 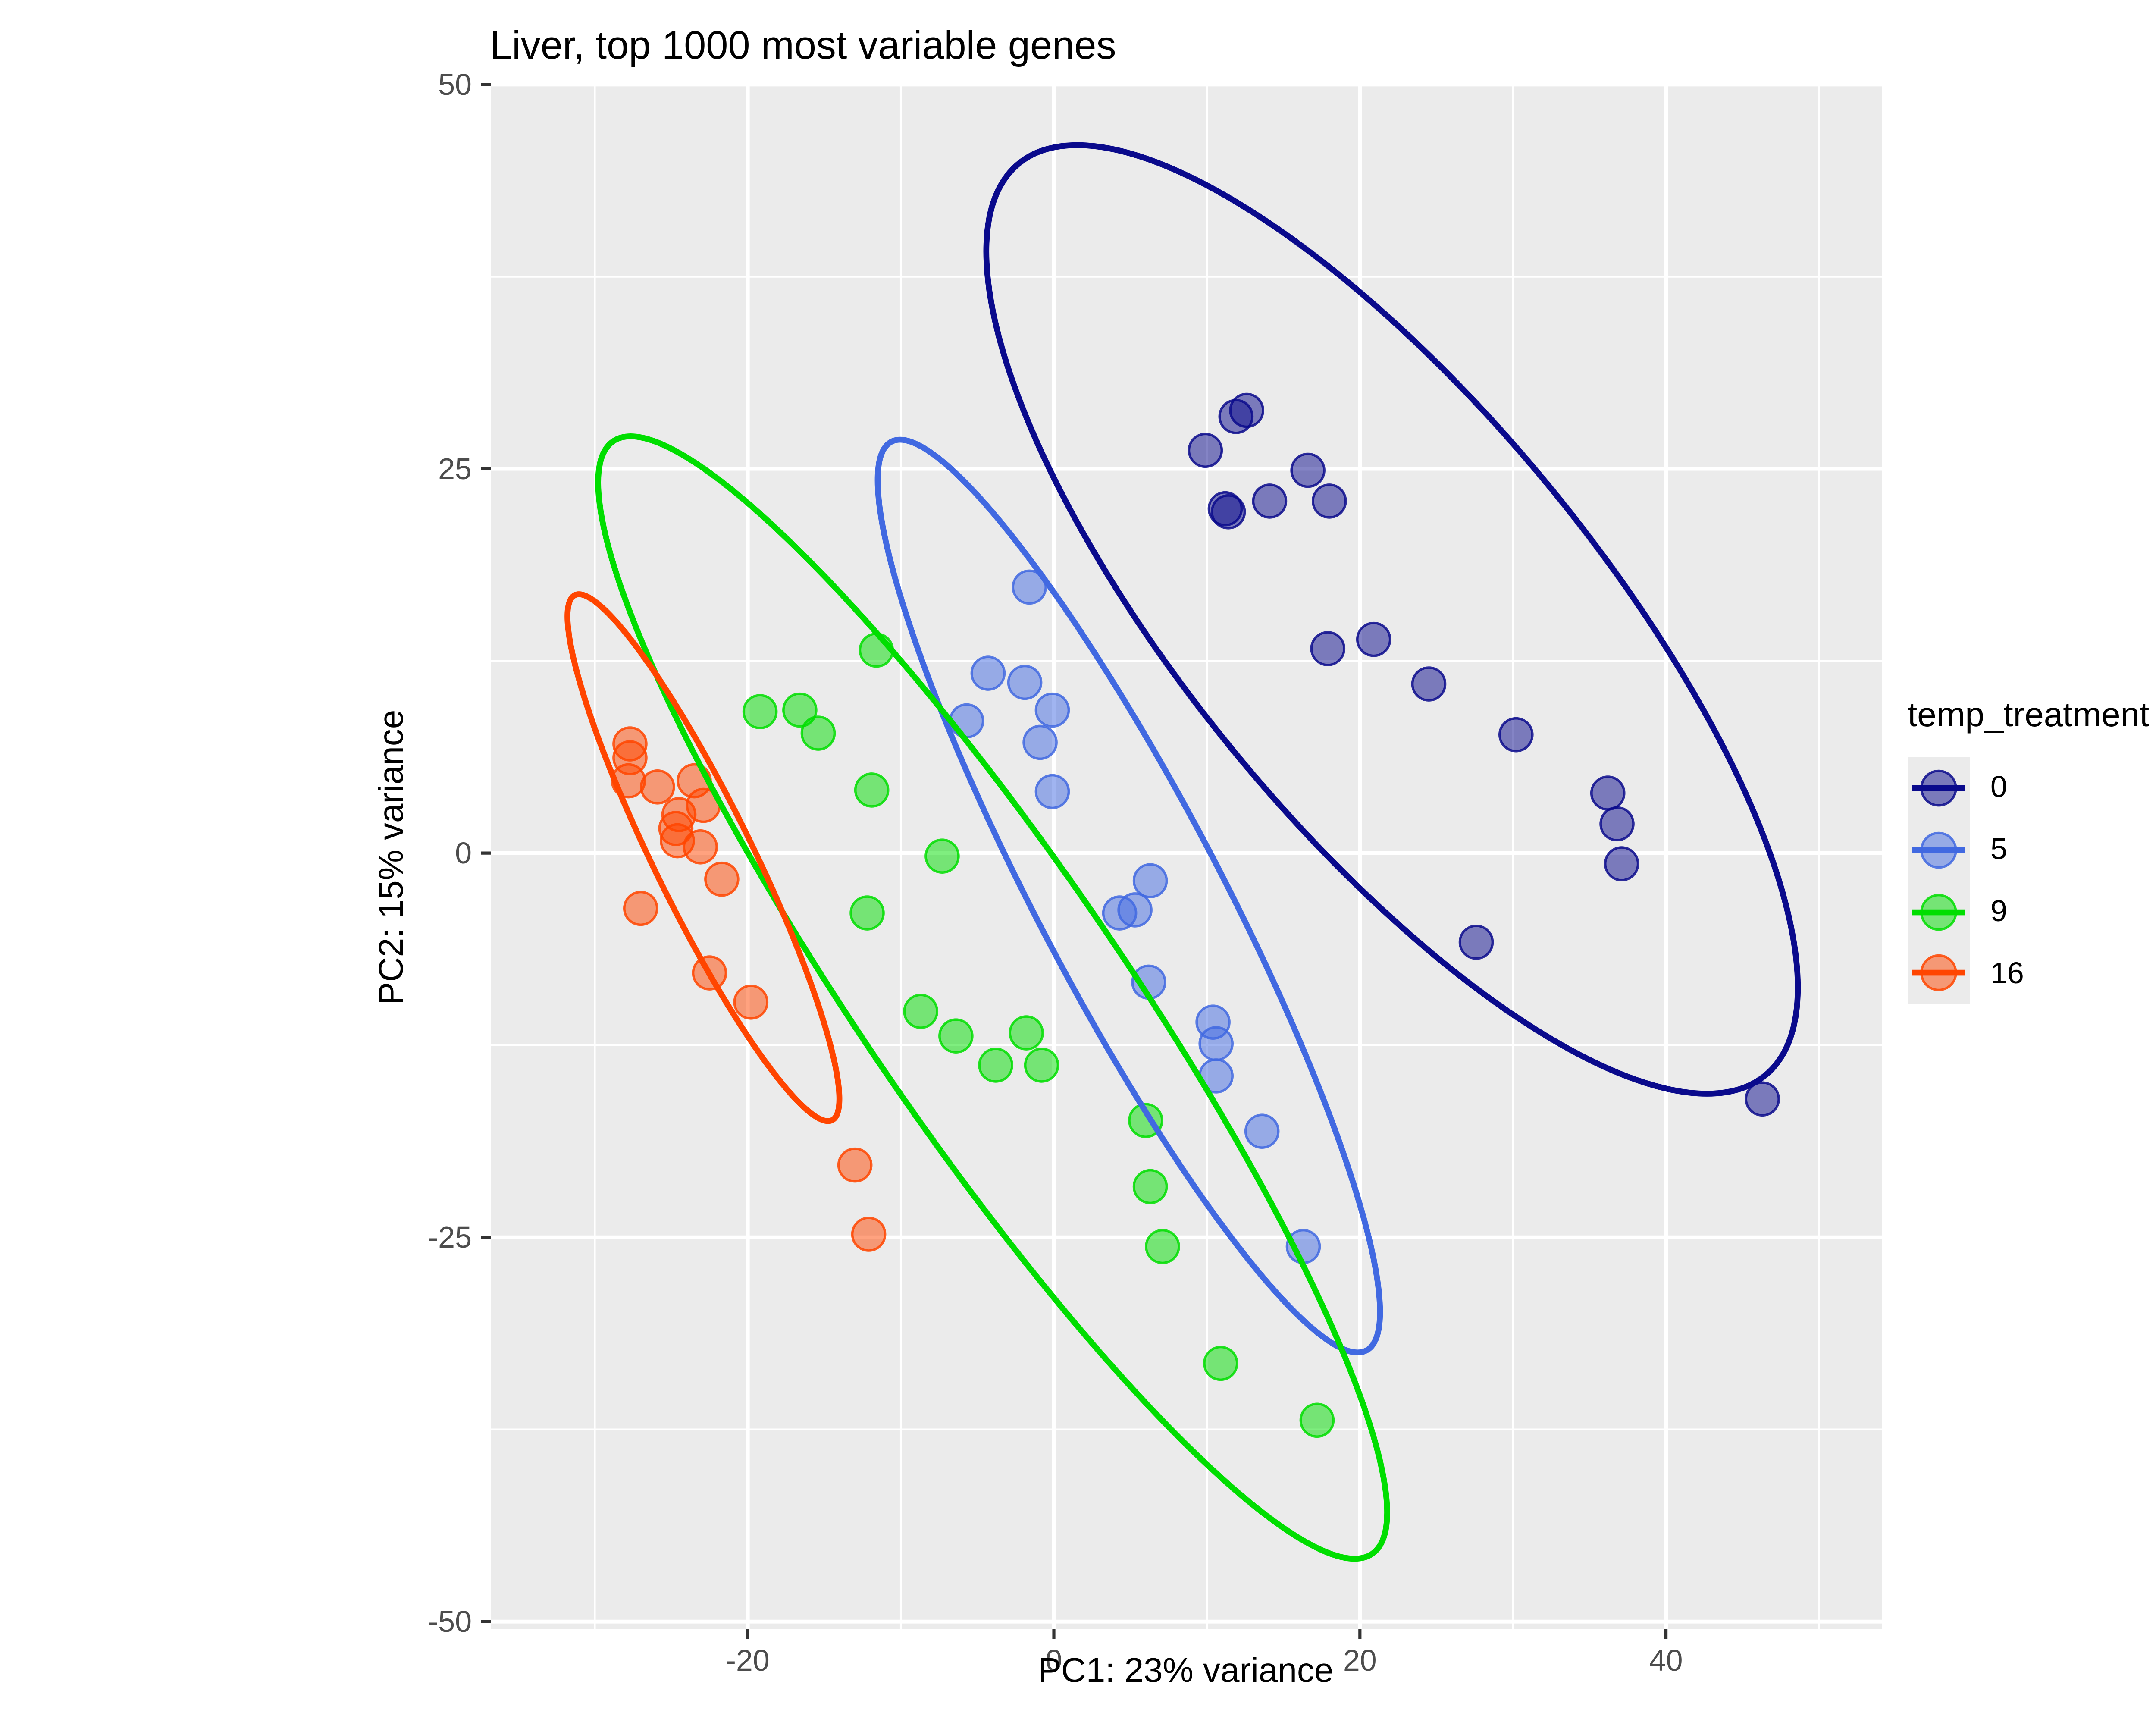 I want to click on legend-item-label: 0, so click(x=1999, y=788).